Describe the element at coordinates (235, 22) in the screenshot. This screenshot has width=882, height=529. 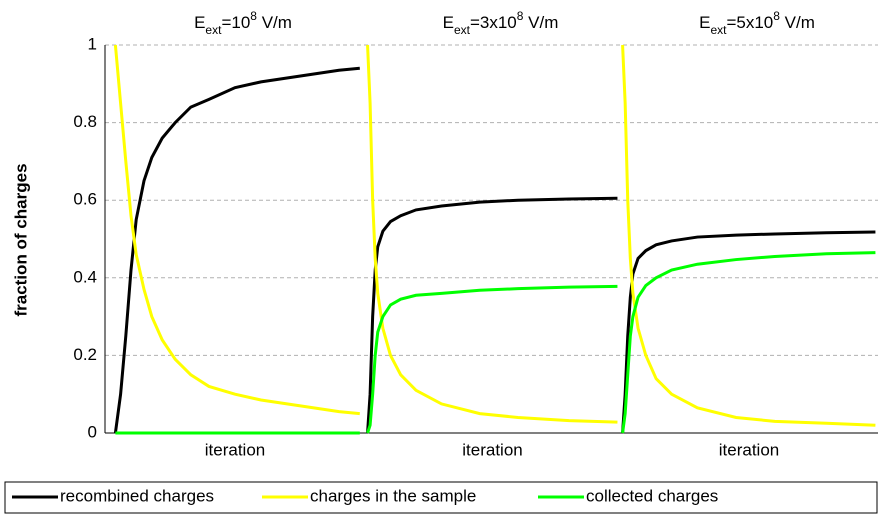
I see `title-part: =10` at that location.